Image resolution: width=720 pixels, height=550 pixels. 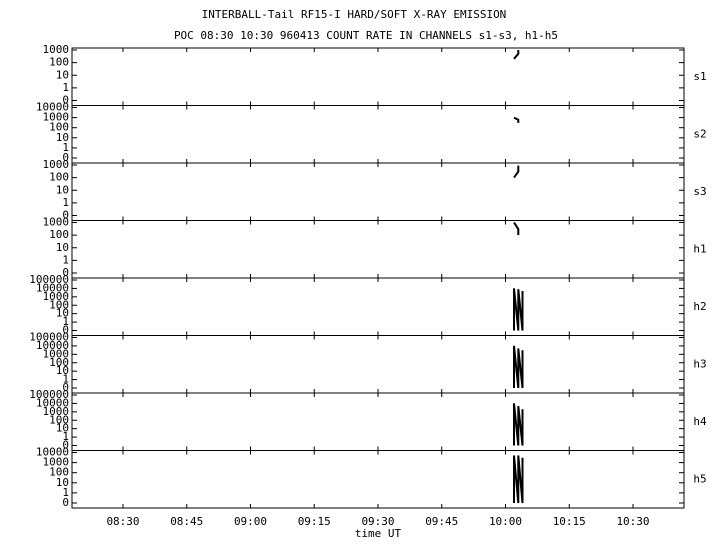 What do you see at coordinates (250, 521) in the screenshot?
I see `x-tick-label: 09:00` at bounding box center [250, 521].